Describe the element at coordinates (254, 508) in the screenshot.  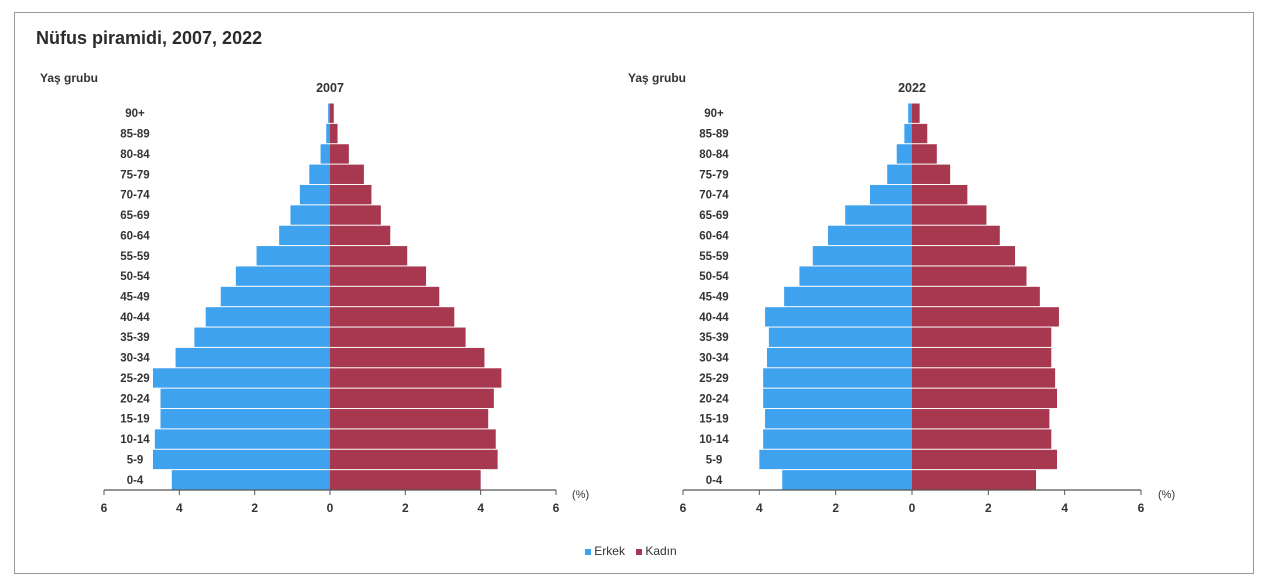
I see `chart-2007-x-tick-label: 2` at that location.